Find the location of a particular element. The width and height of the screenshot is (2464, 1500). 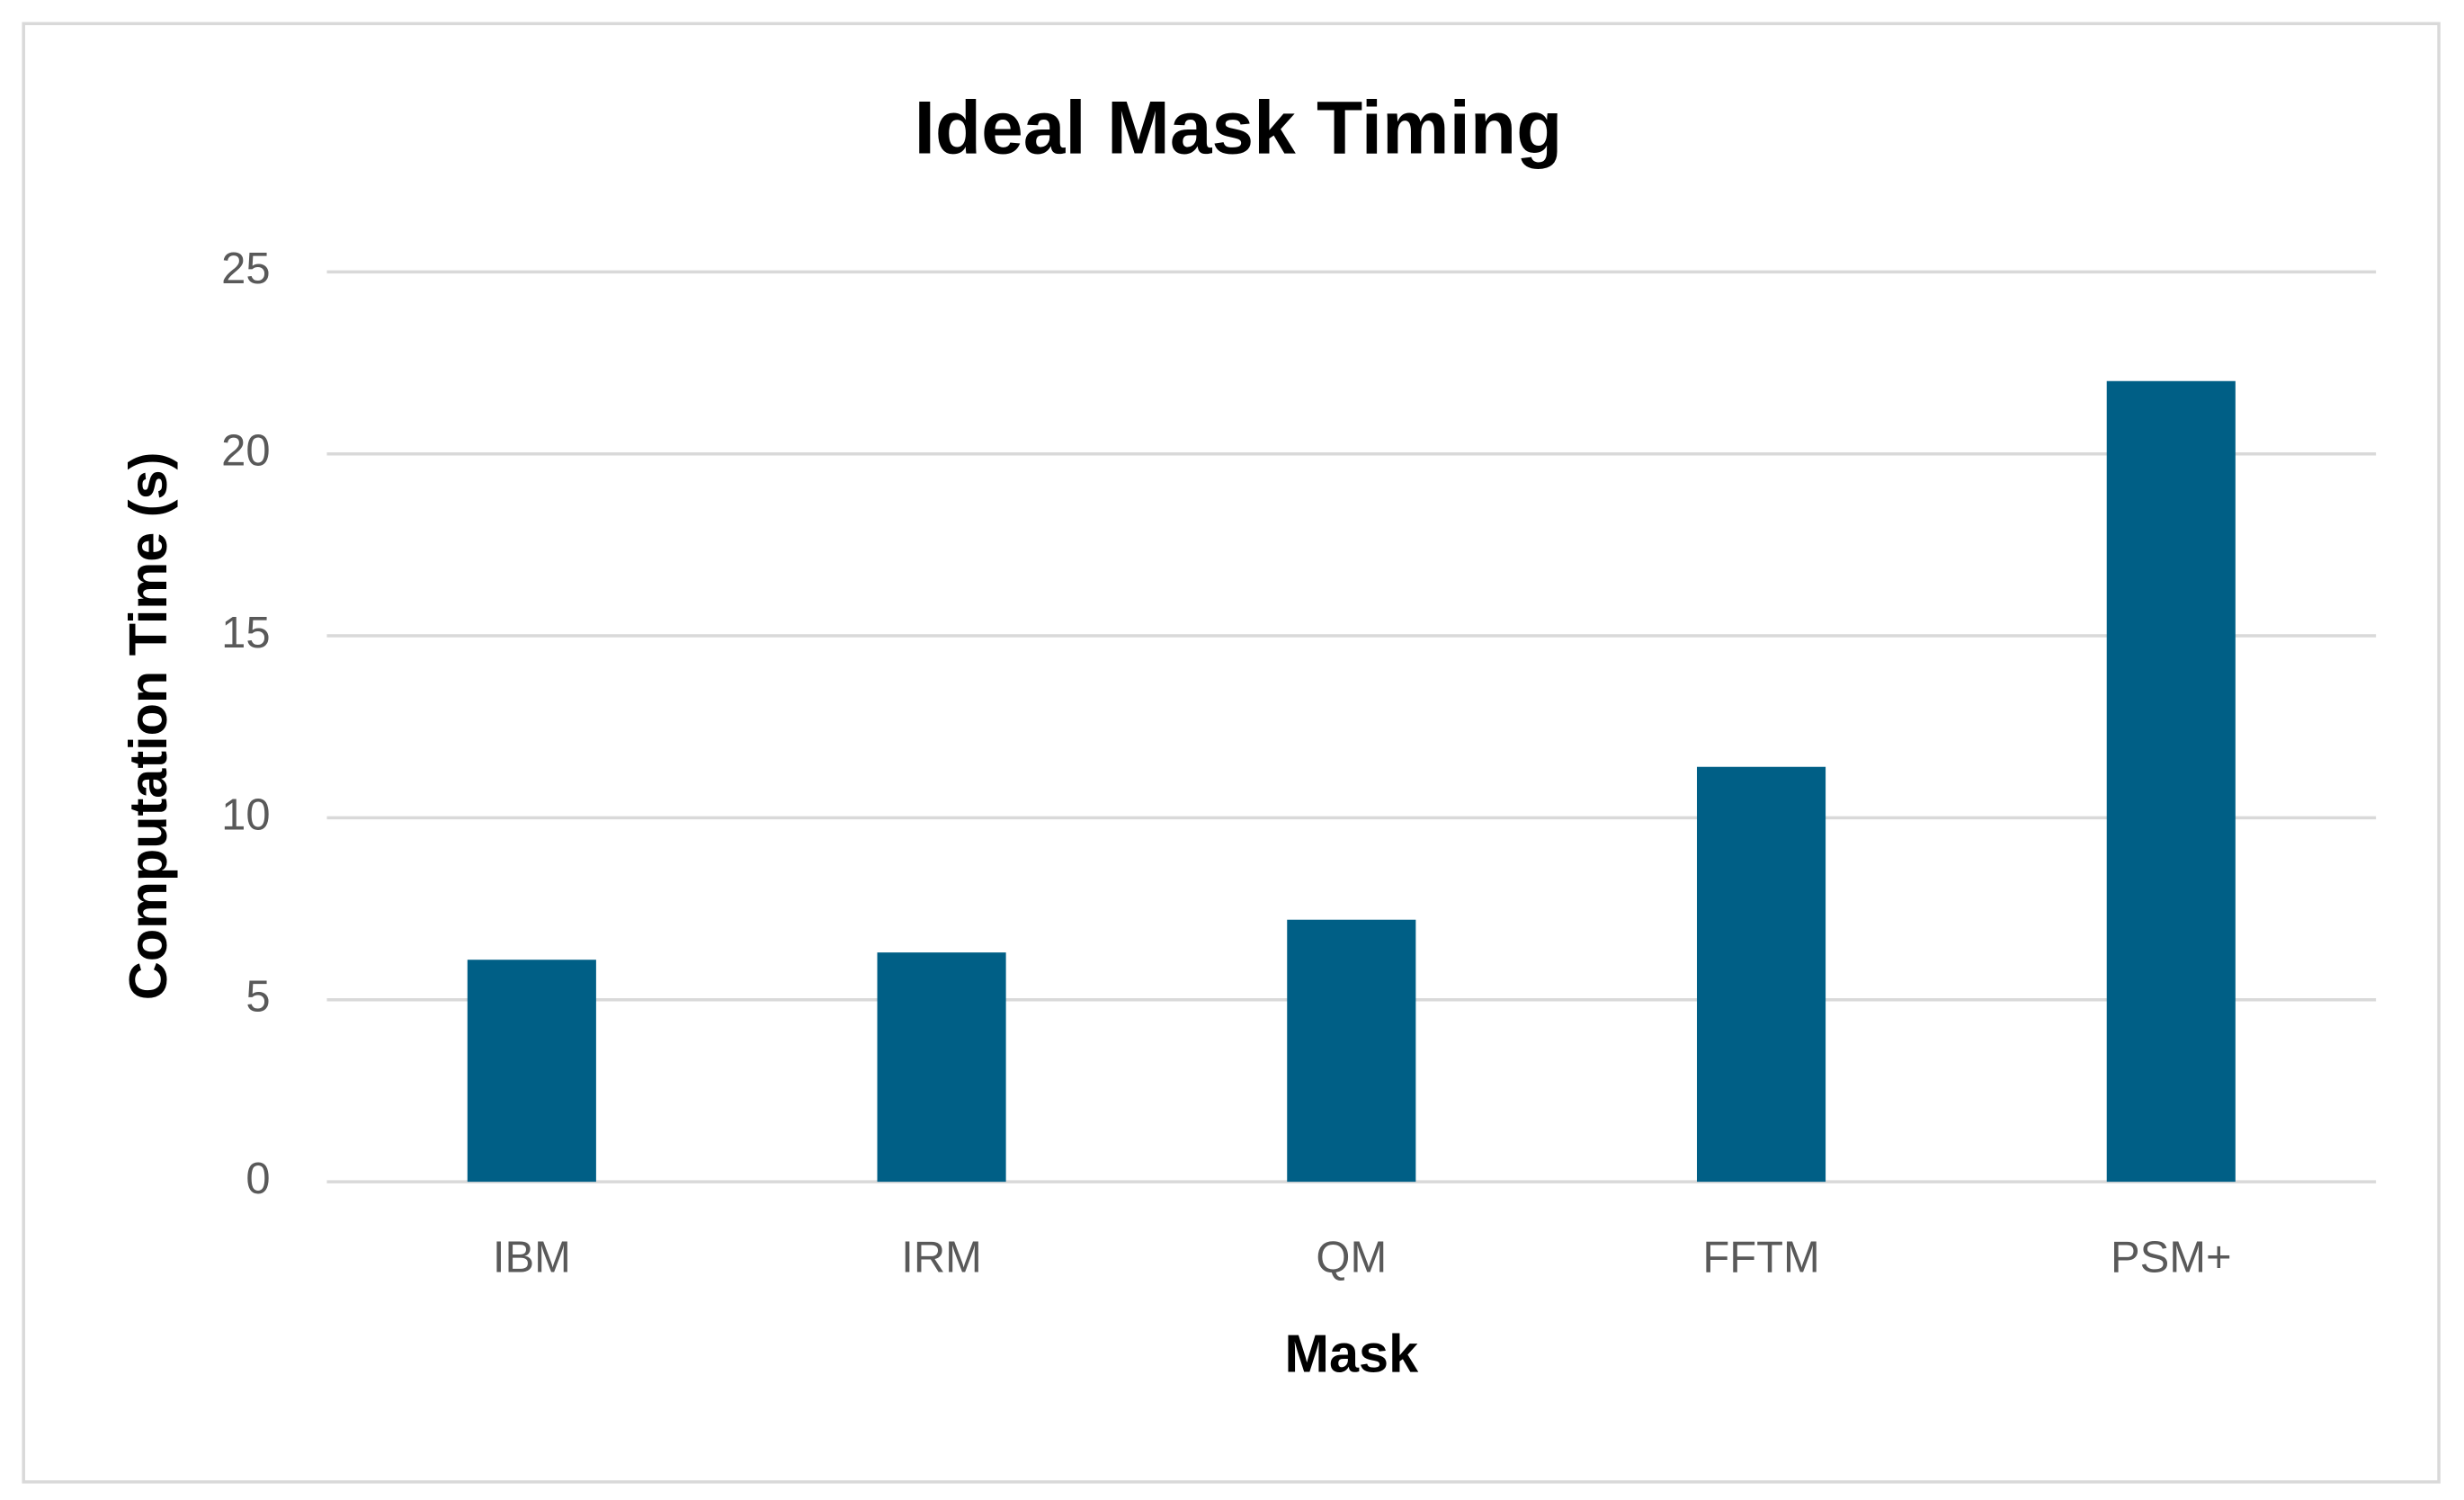

y-tick-label: 15 is located at coordinates (245, 633).